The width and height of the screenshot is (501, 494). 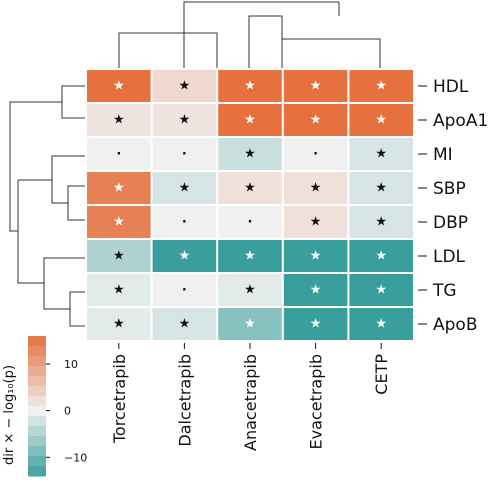 I want to click on row-label-apoa1: ApoA1, so click(x=460, y=121).